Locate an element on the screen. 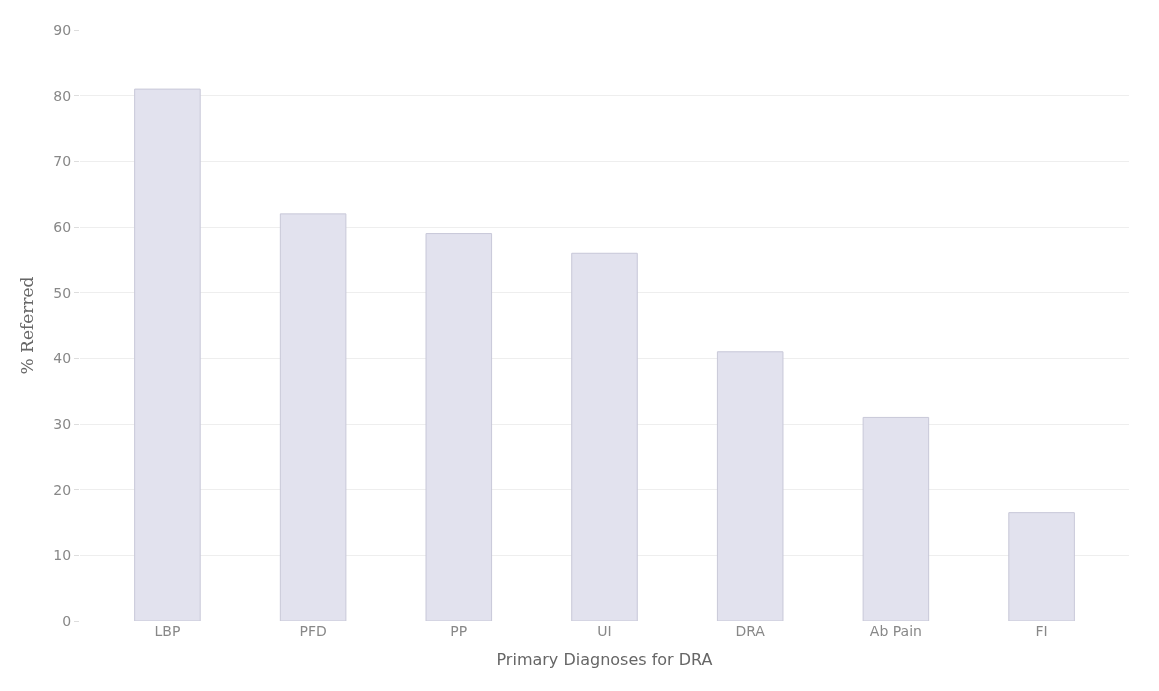 The height and width of the screenshot is (691, 1159). y-tick-label: 10 is located at coordinates (62, 555).